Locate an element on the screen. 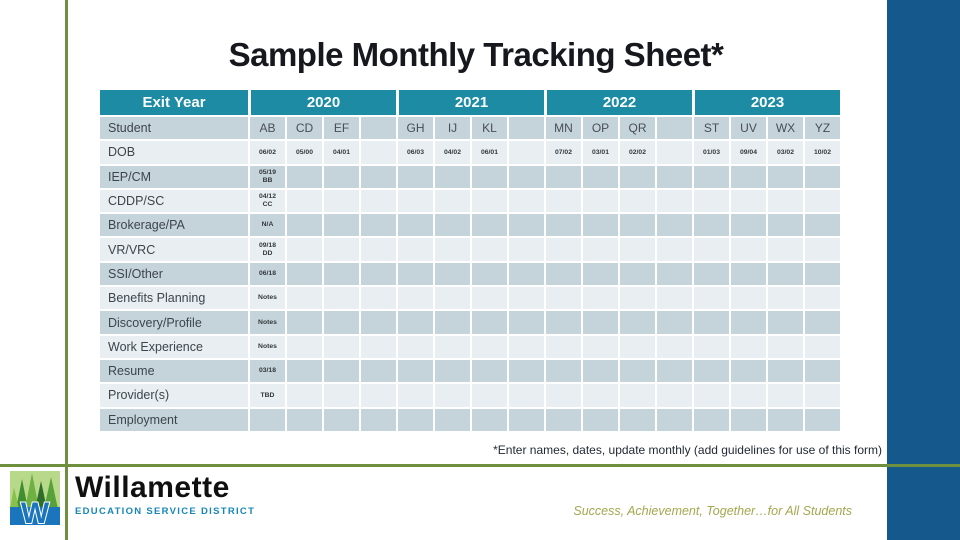  table-cell: Notes is located at coordinates (267, 322).